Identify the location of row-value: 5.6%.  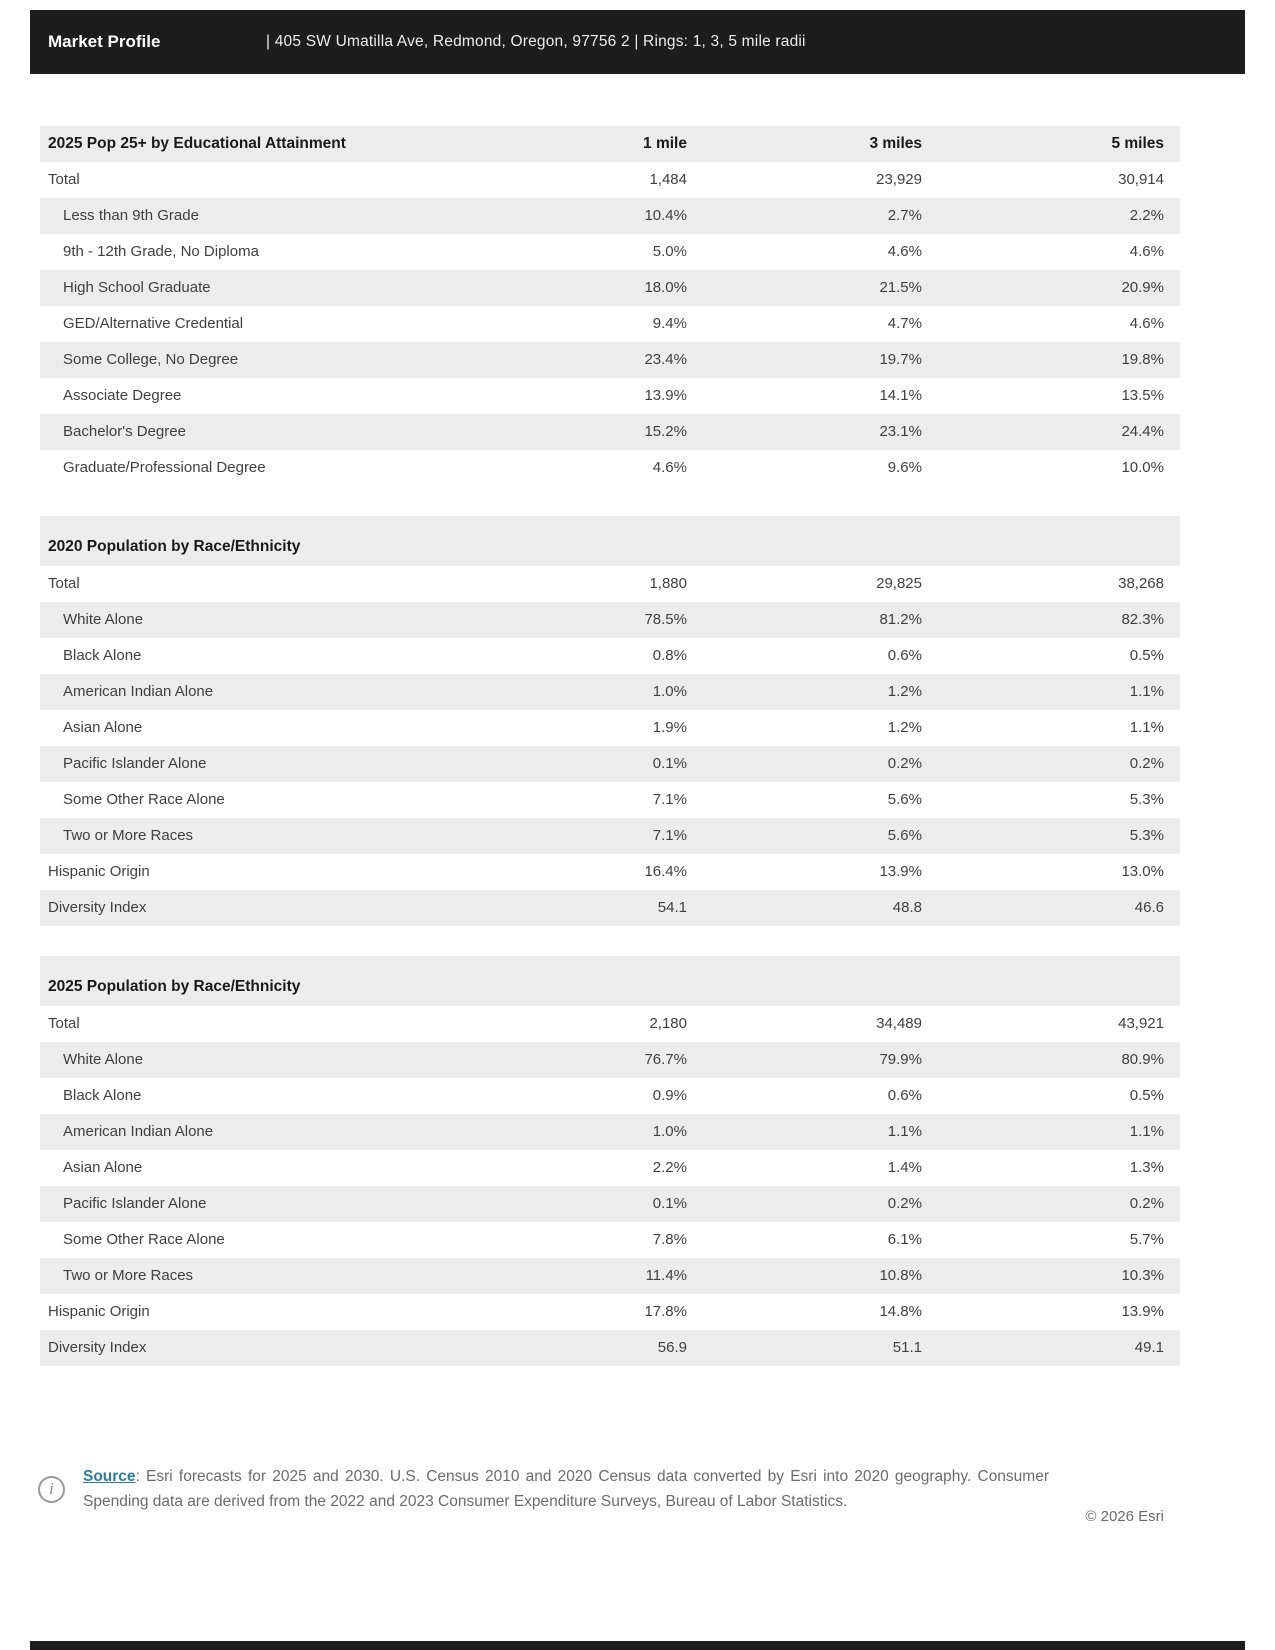
(904, 835).